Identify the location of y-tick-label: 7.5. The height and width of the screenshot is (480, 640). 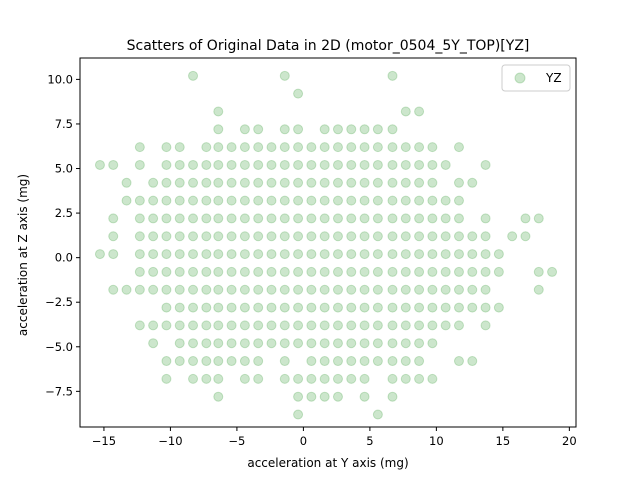
(64, 124).